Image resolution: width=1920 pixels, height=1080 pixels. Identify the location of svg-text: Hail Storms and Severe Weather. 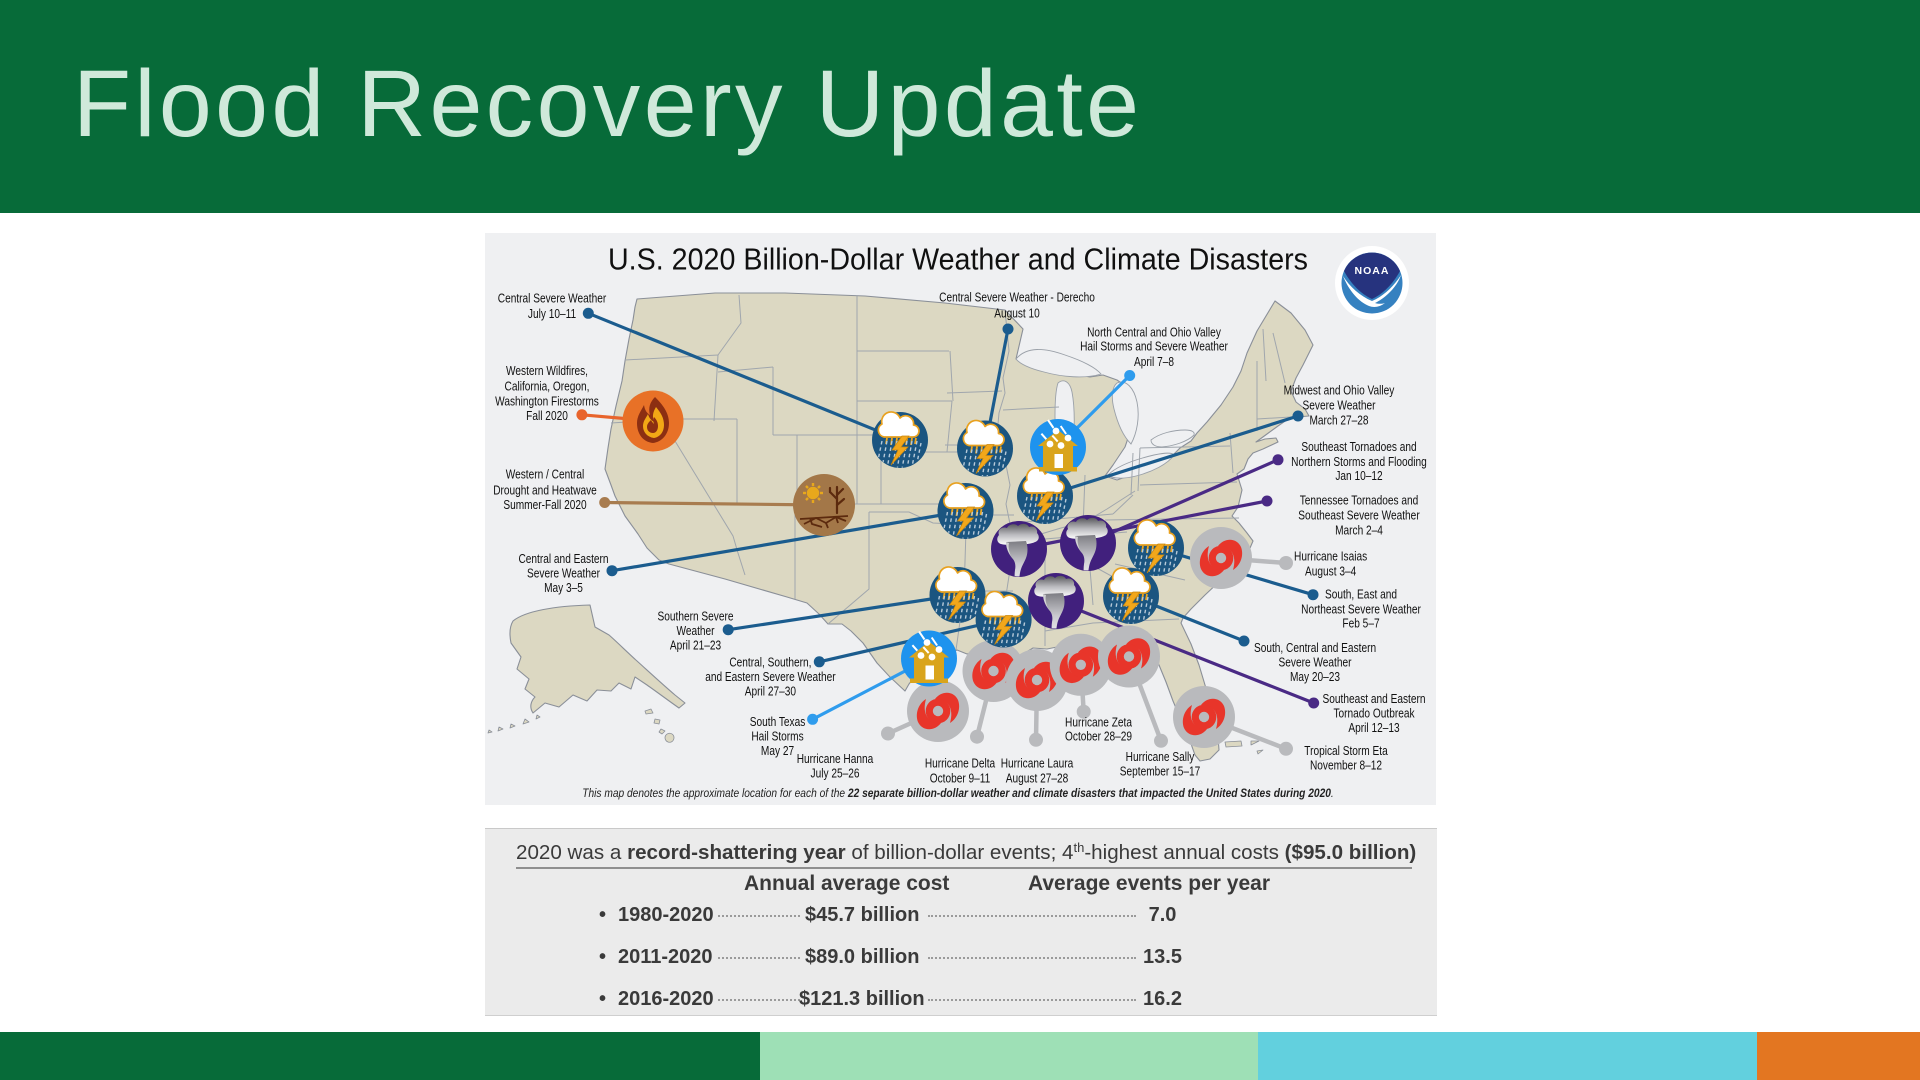
(1154, 346).